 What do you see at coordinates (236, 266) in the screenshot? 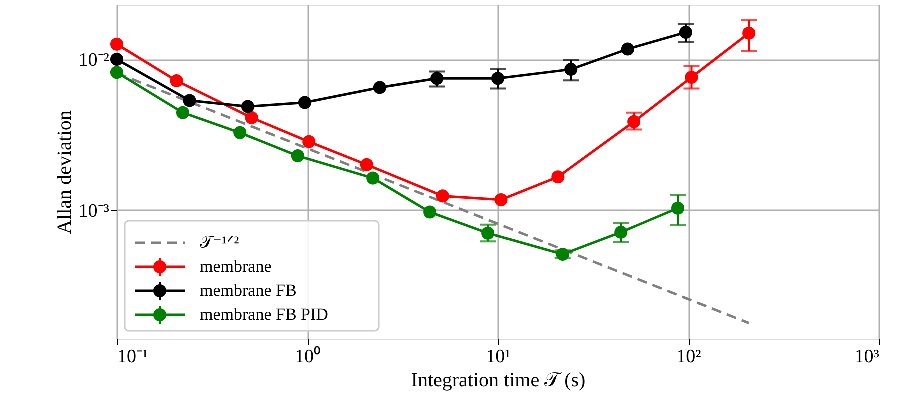
I see `legend-label: membrane` at bounding box center [236, 266].